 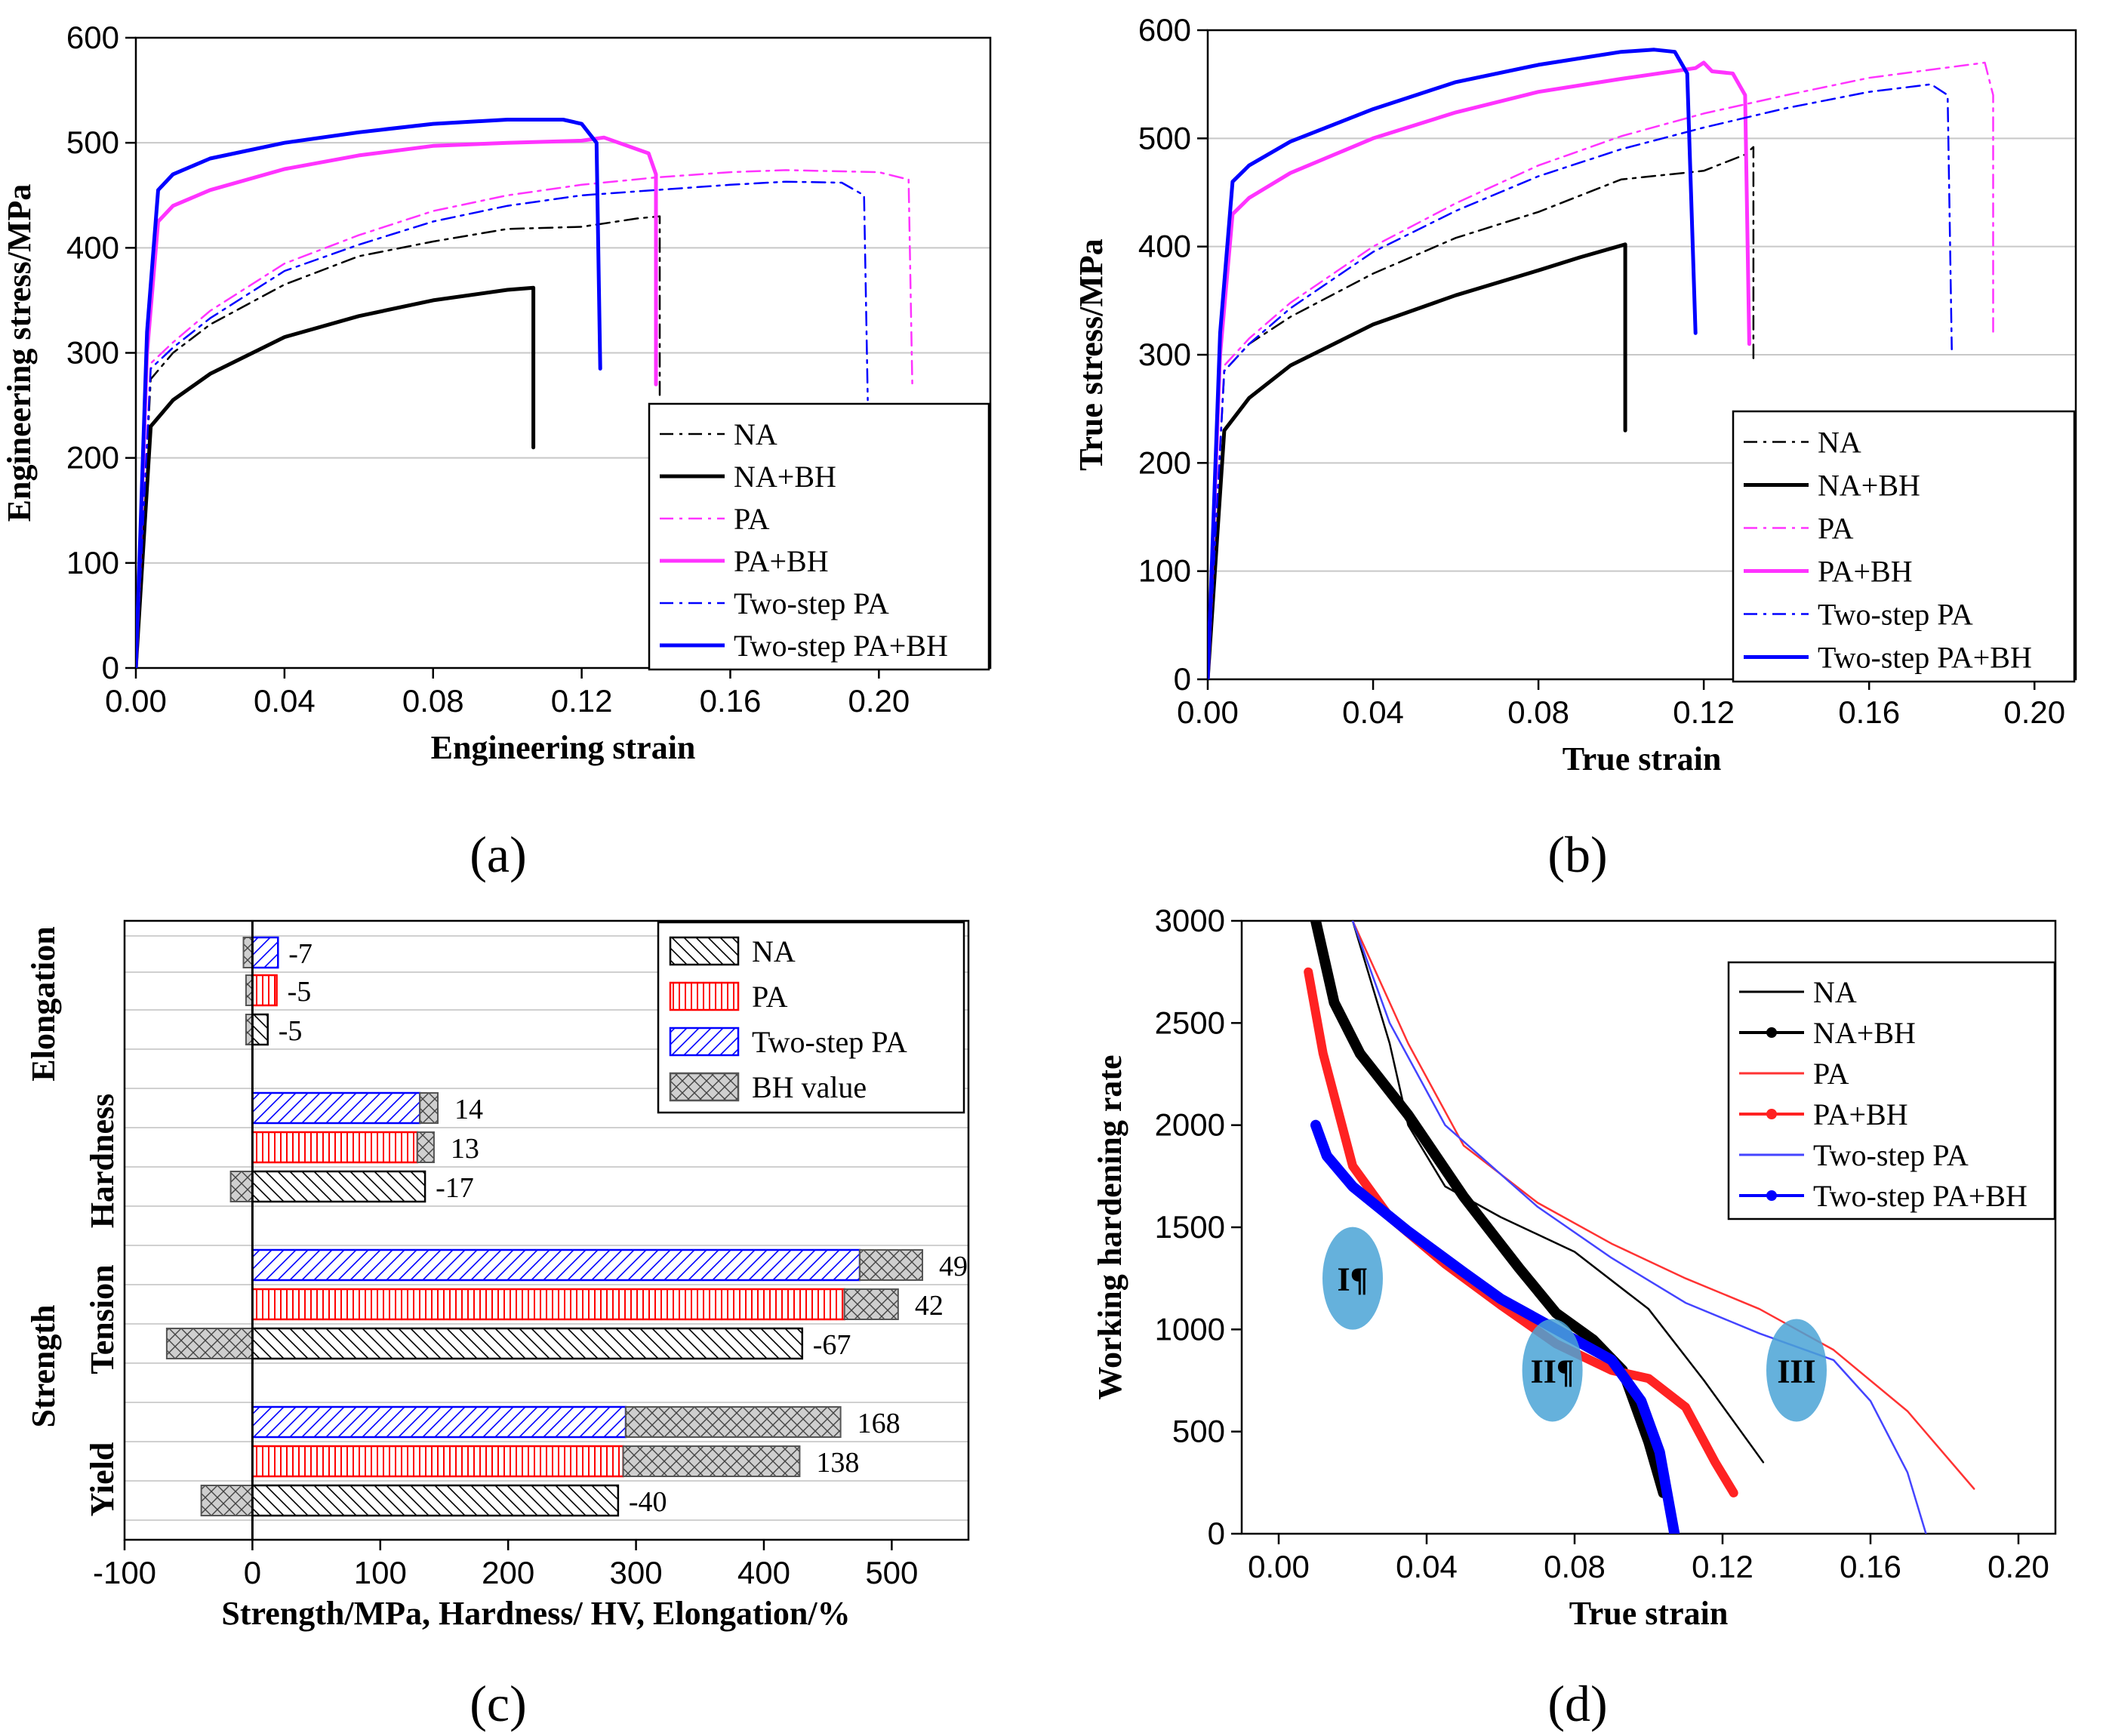 I want to click on legend-box, so click(x=1904, y=546).